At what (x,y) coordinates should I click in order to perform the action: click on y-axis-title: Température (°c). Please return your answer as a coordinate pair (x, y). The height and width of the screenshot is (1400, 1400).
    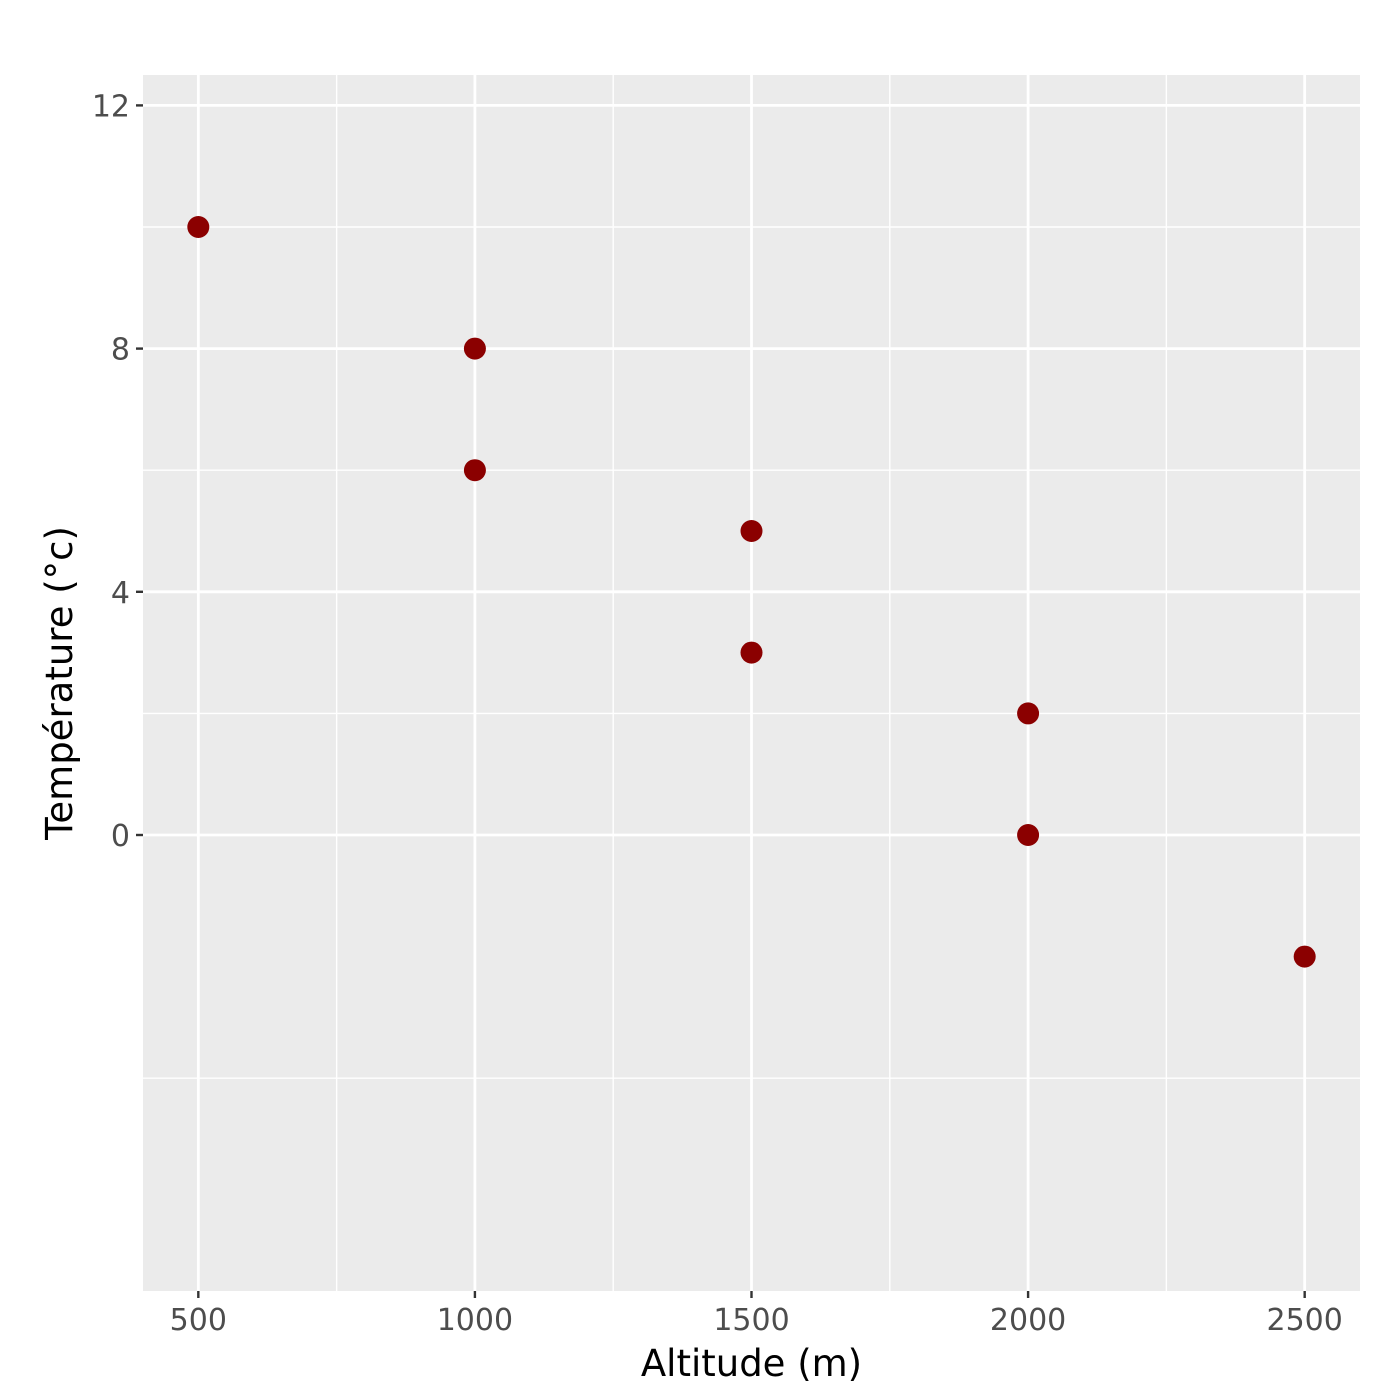
    Looking at the image, I should click on (59, 683).